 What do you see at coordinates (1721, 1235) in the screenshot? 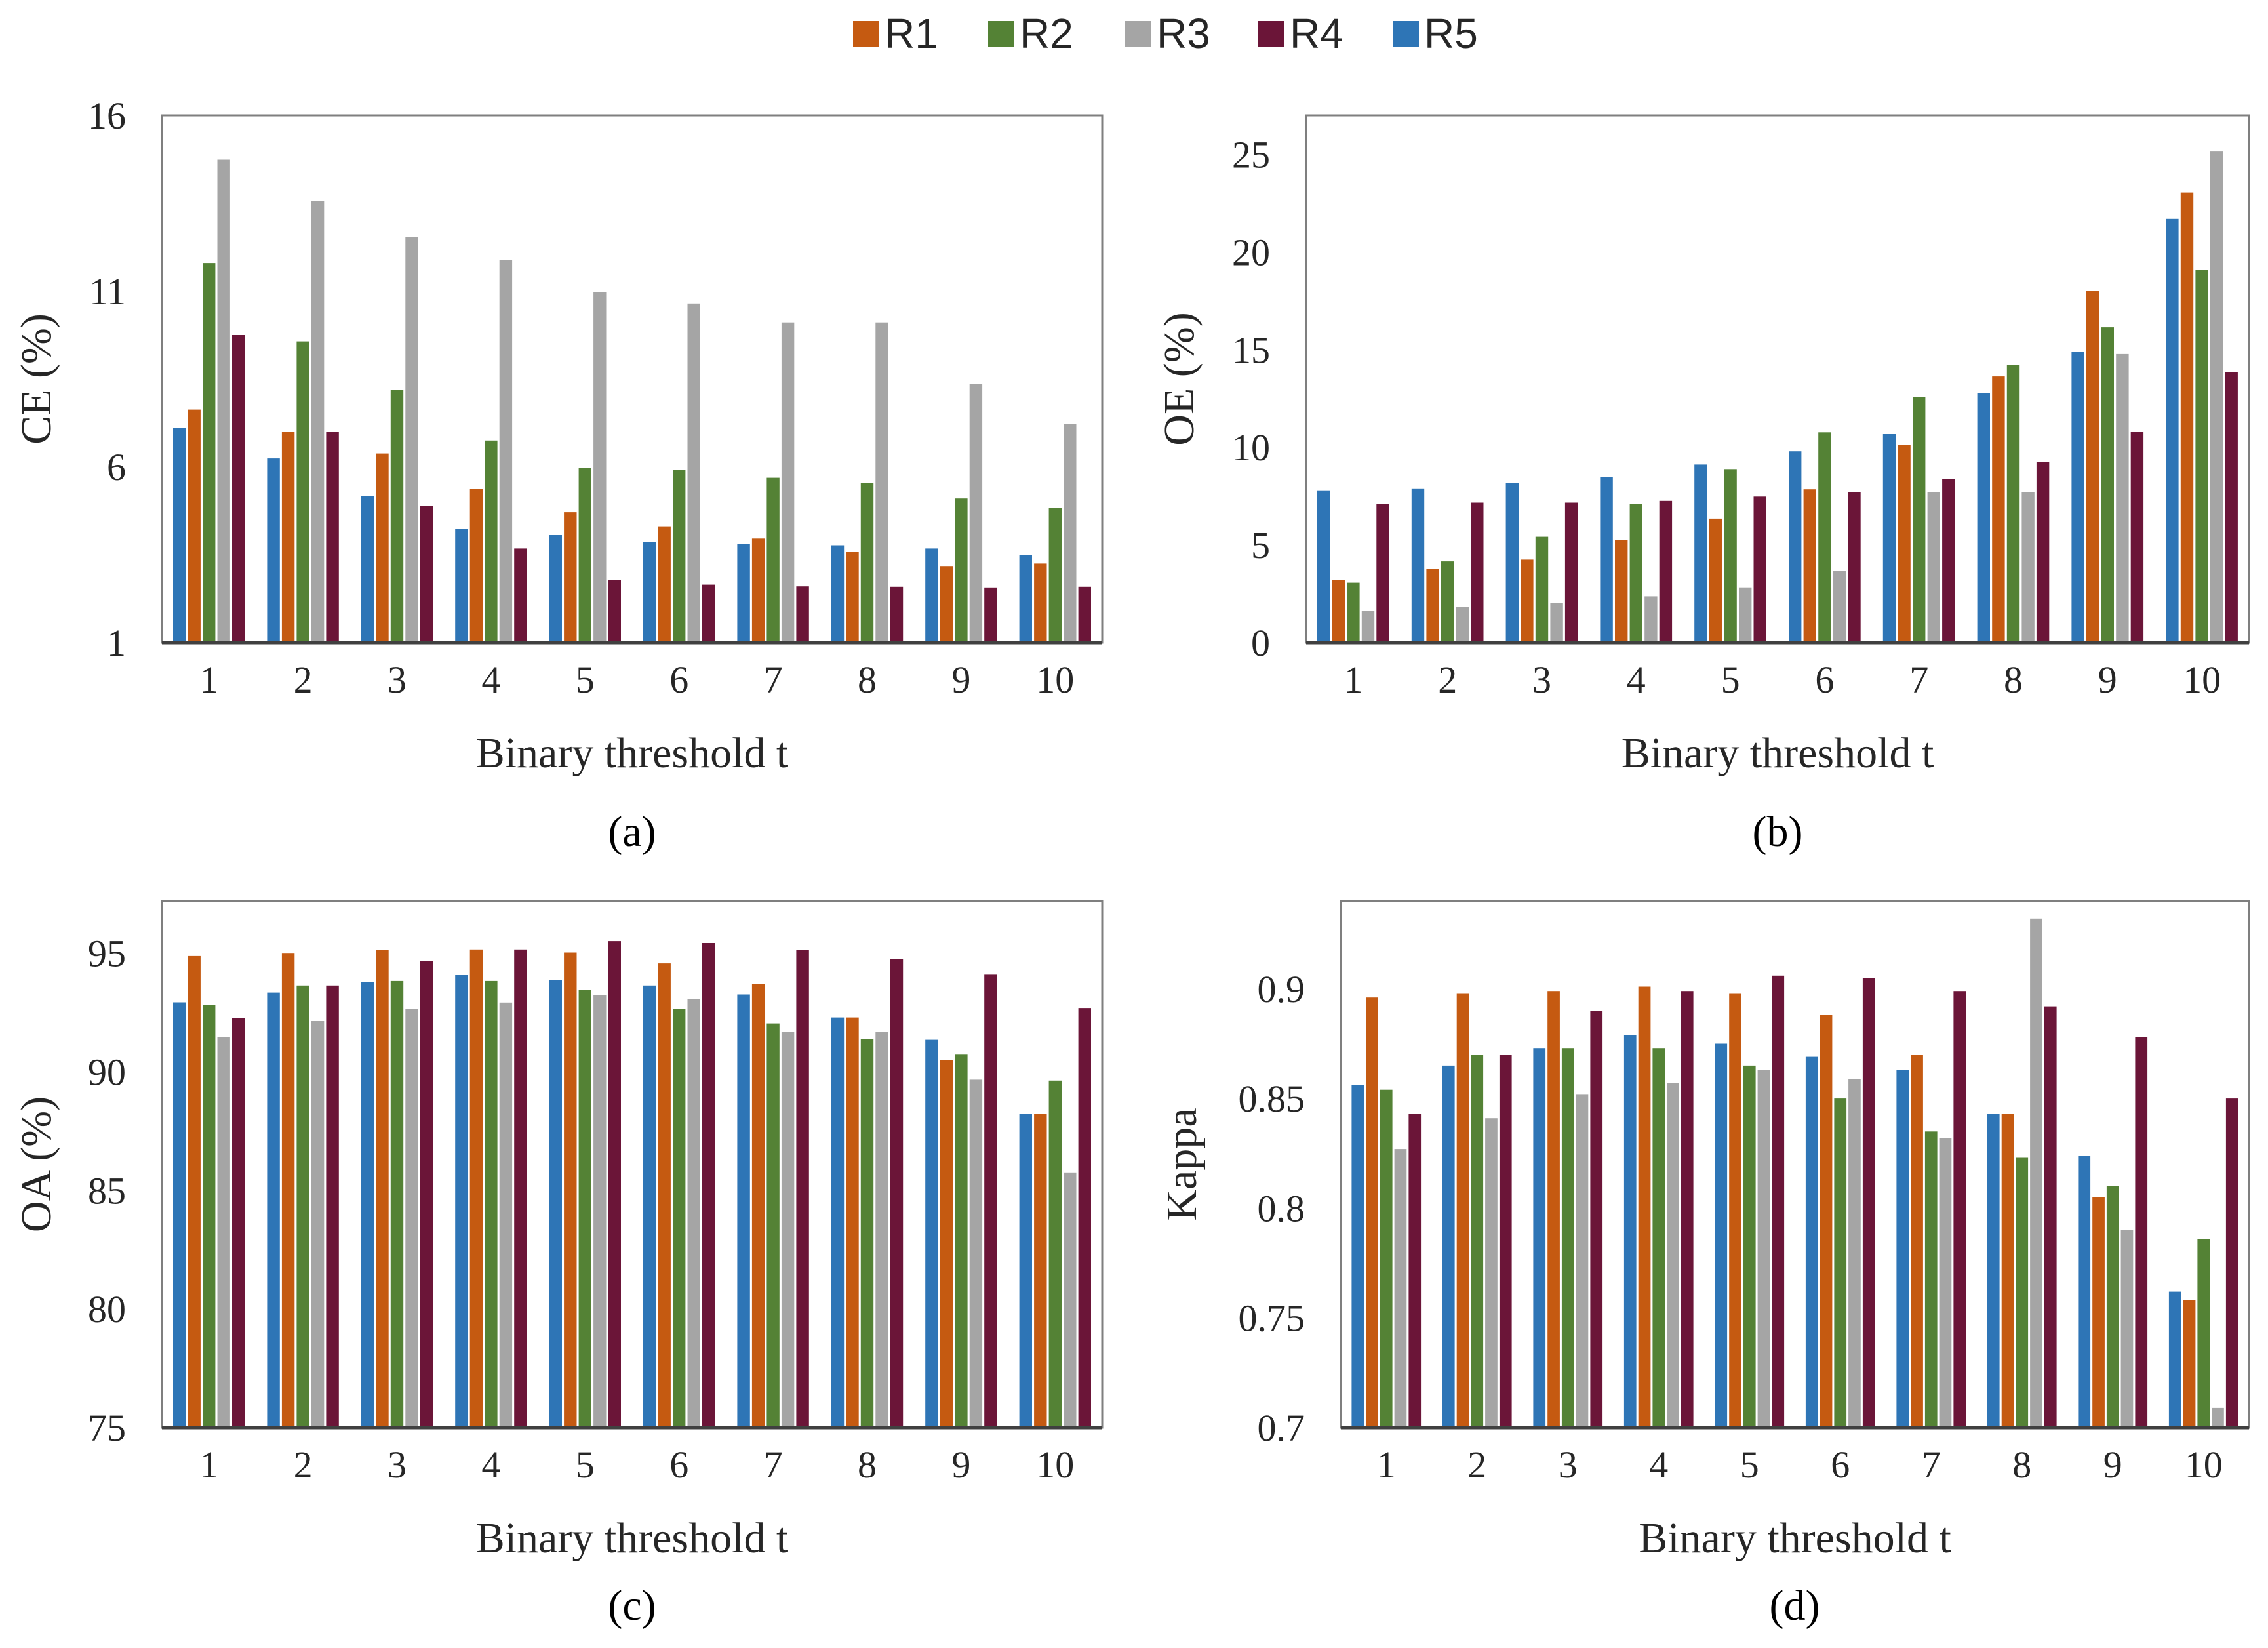
I see `bar-r5-t5` at bounding box center [1721, 1235].